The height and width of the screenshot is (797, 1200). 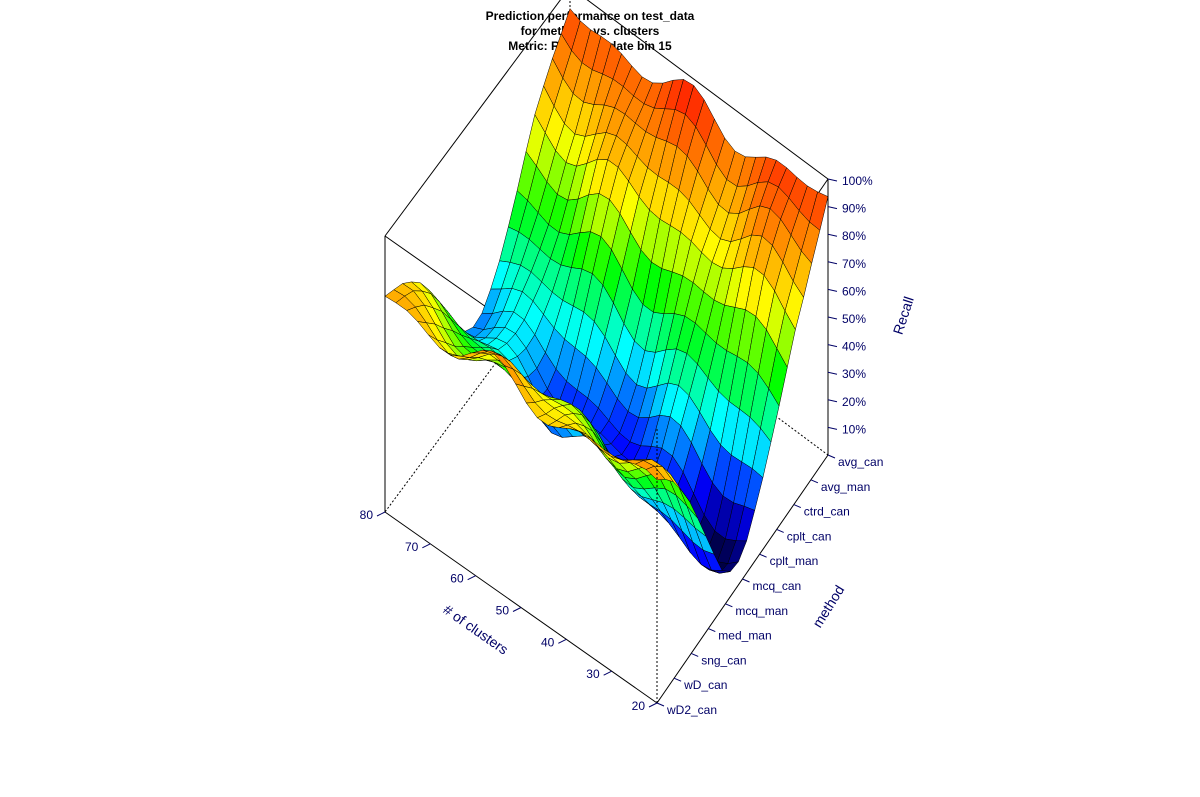 I want to click on z-tick-label: 30%, so click(x=854, y=374).